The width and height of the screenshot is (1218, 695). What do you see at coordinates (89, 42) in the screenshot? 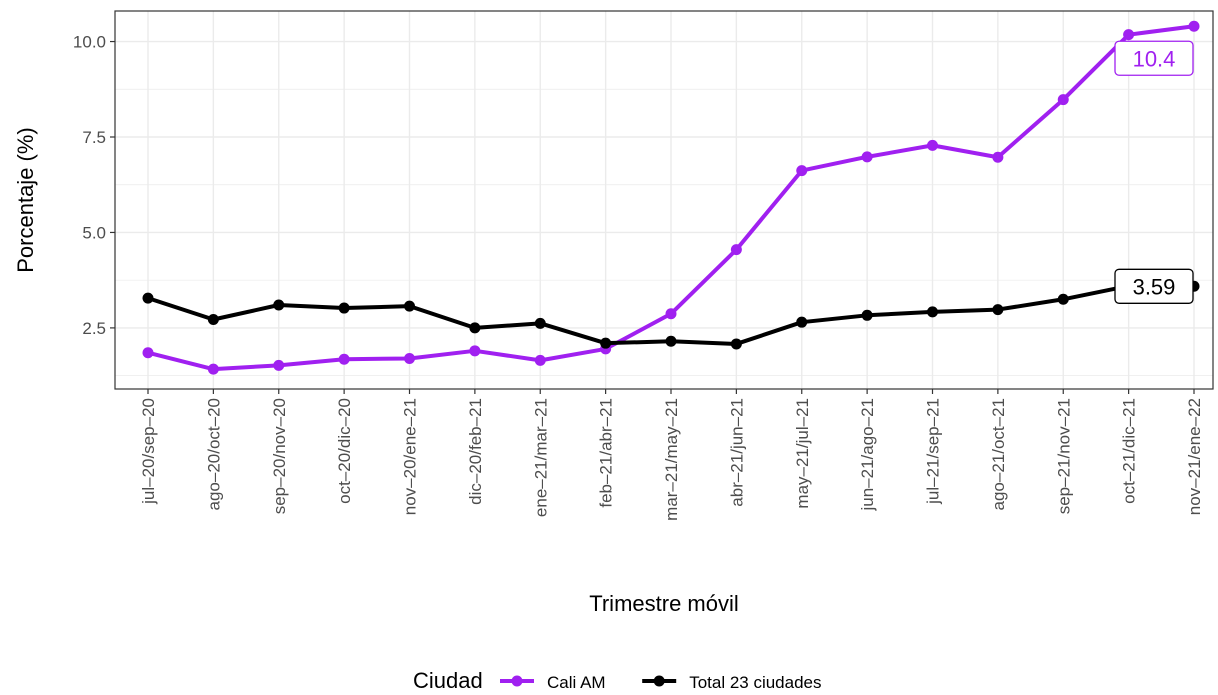
I see `y-tick-label: 10.0` at bounding box center [89, 42].